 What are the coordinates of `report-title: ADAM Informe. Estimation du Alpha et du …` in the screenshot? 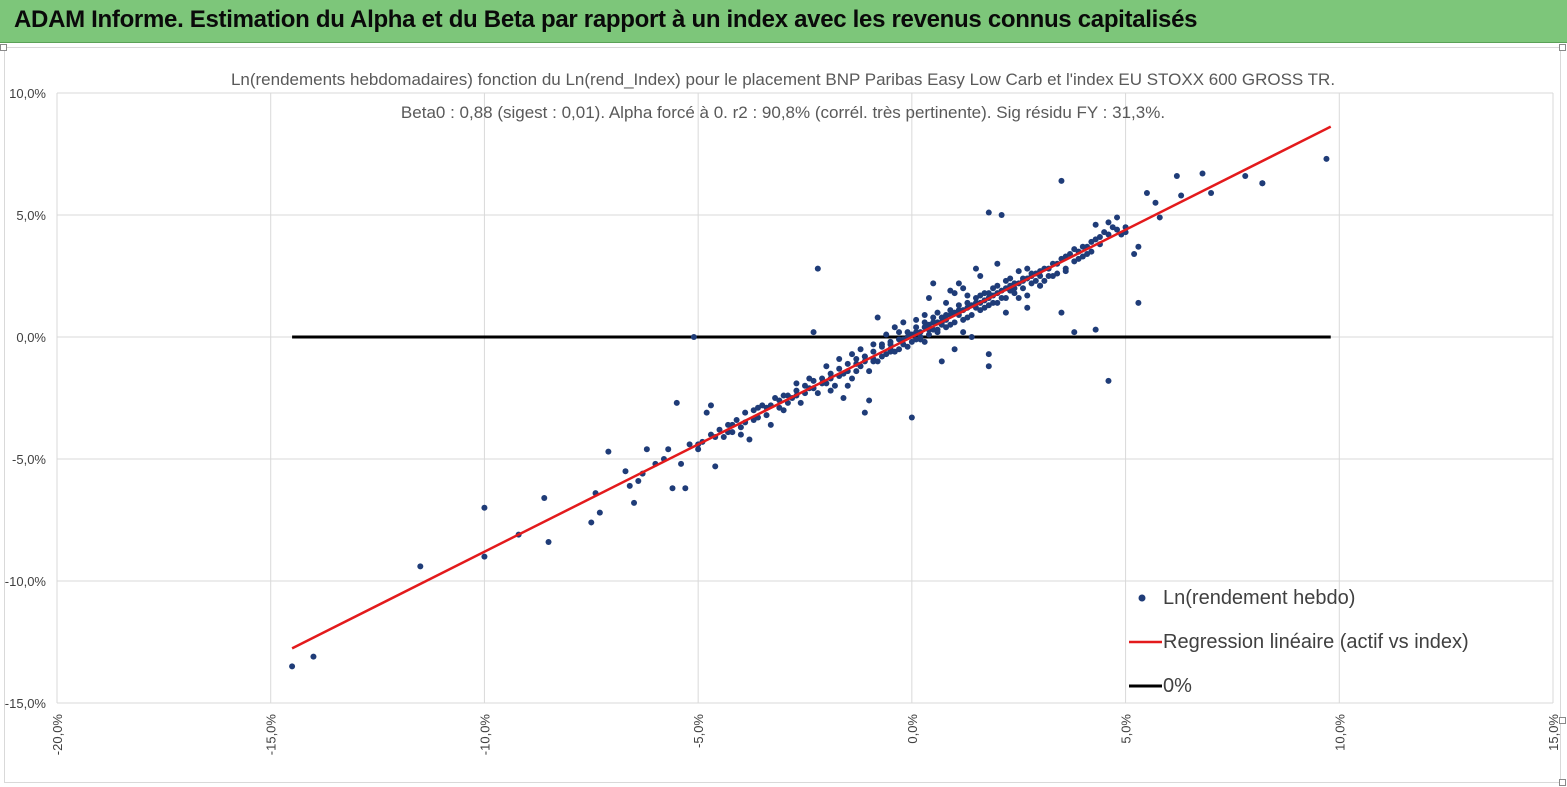 It's located at (606, 19).